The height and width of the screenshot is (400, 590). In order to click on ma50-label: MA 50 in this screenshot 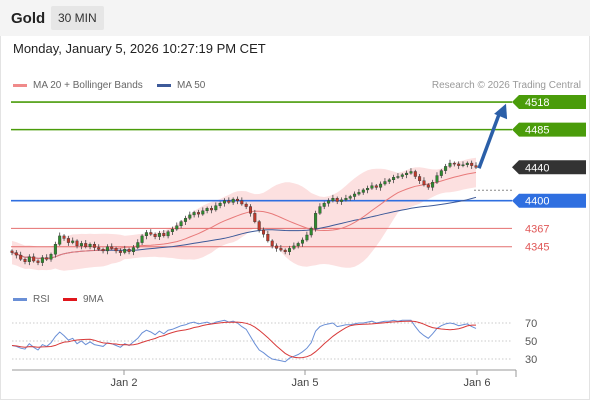, I will do `click(191, 85)`.